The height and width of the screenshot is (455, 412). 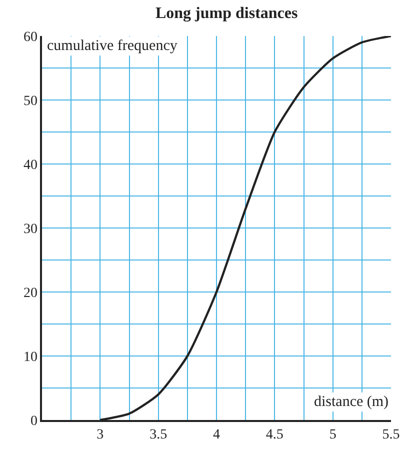 I want to click on y-tick-label: 30, so click(x=30, y=229).